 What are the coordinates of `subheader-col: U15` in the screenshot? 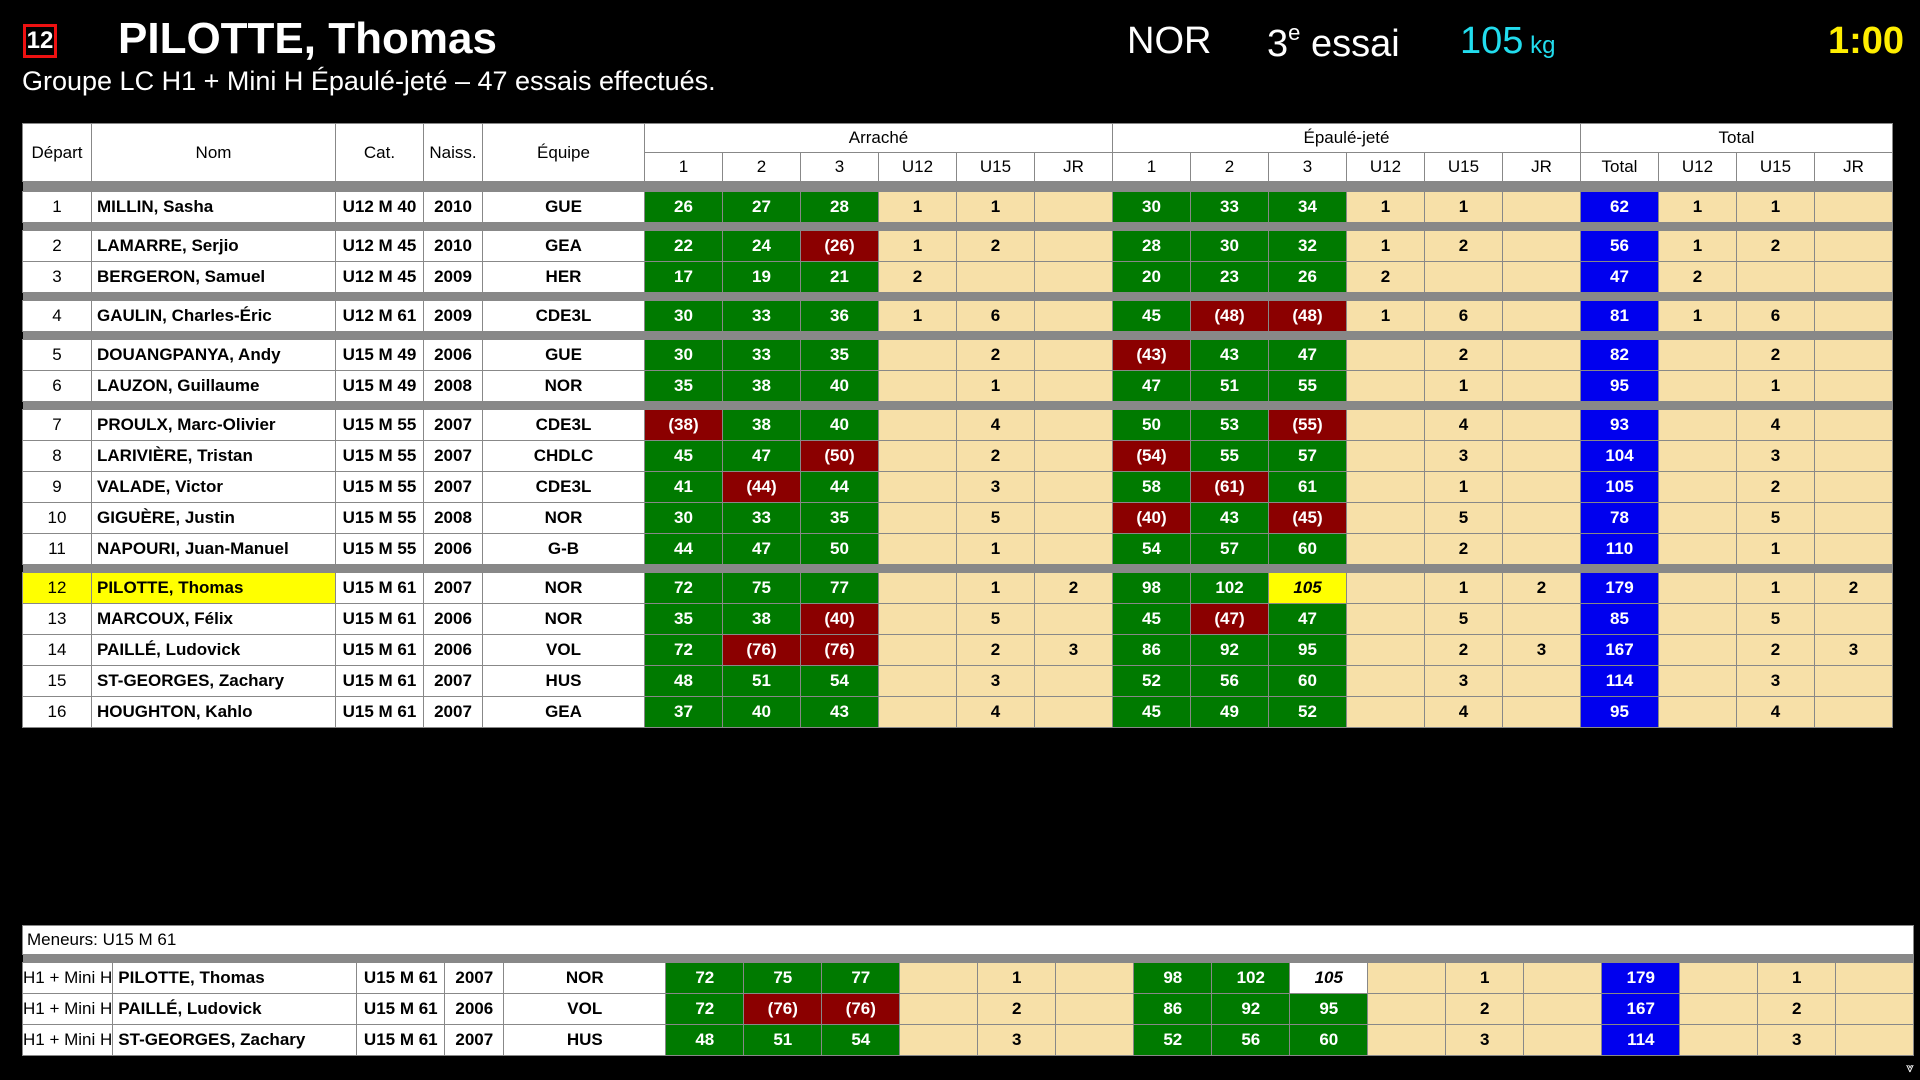 It's located at (1463, 167).